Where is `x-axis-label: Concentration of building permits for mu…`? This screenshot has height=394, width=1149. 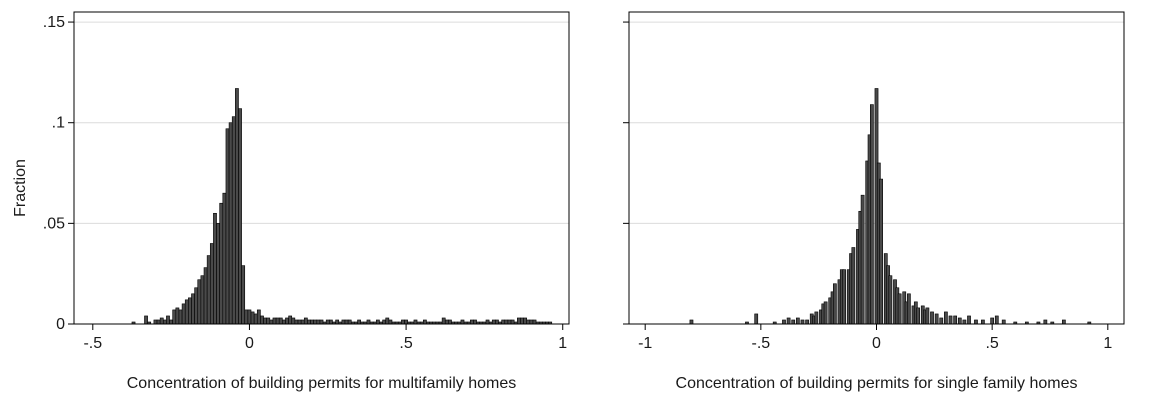
x-axis-label: Concentration of building permits for mu… is located at coordinates (322, 383).